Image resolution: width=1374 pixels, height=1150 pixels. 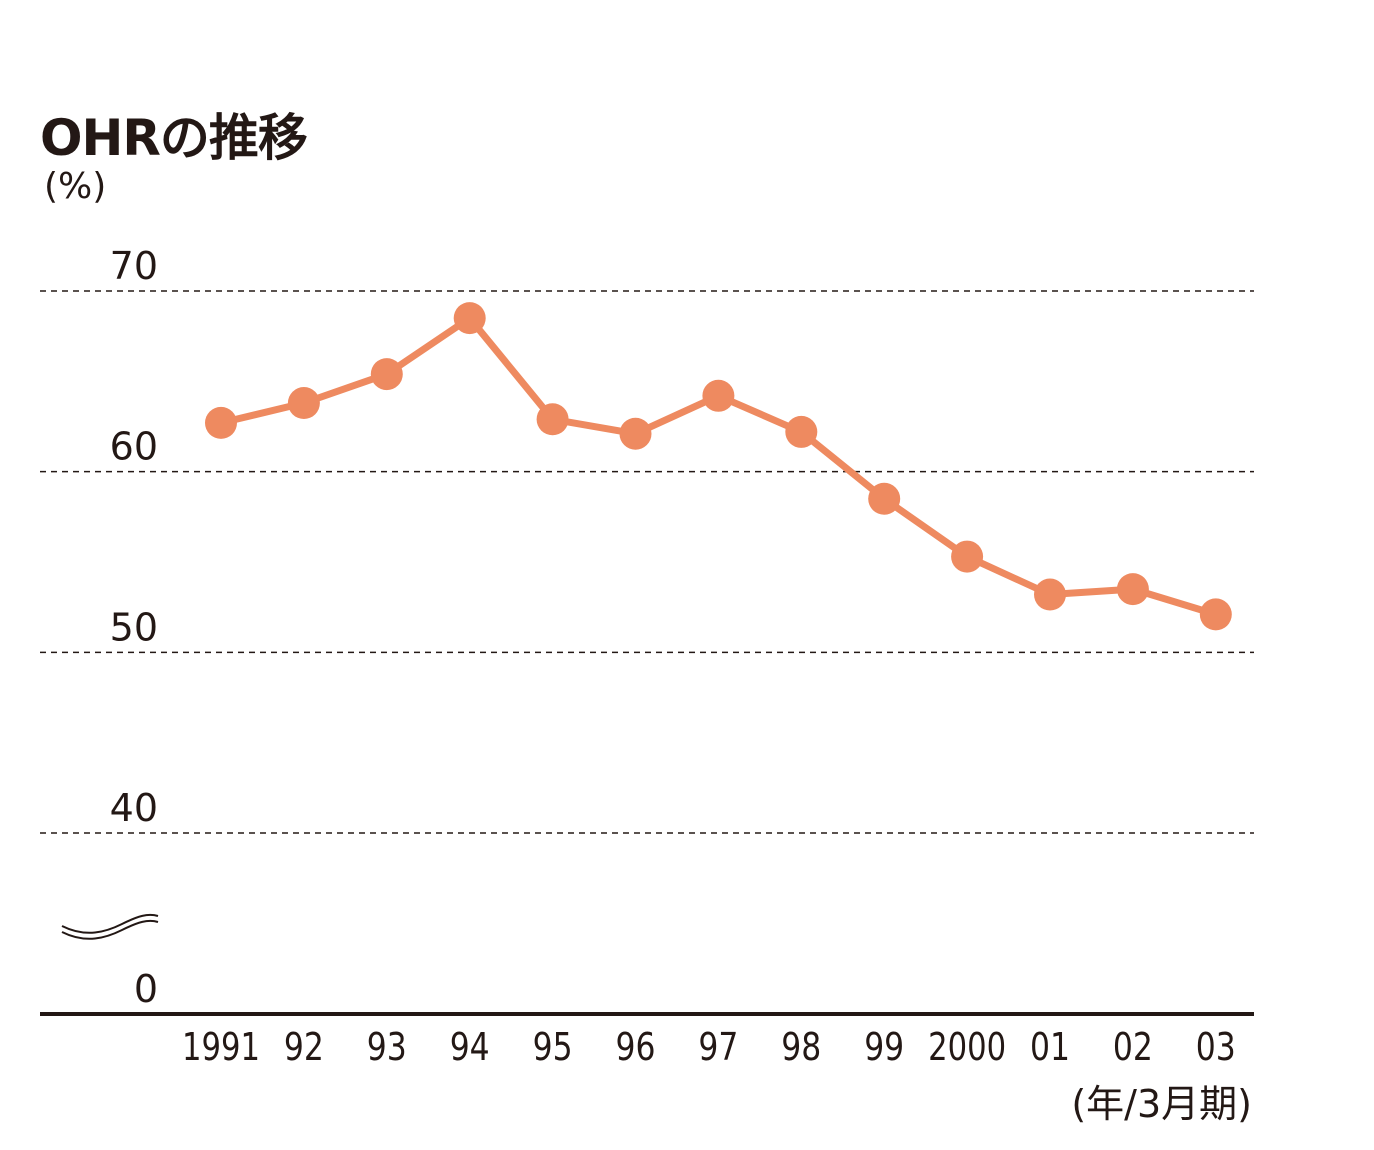 I want to click on data-point-2000, so click(x=967, y=556).